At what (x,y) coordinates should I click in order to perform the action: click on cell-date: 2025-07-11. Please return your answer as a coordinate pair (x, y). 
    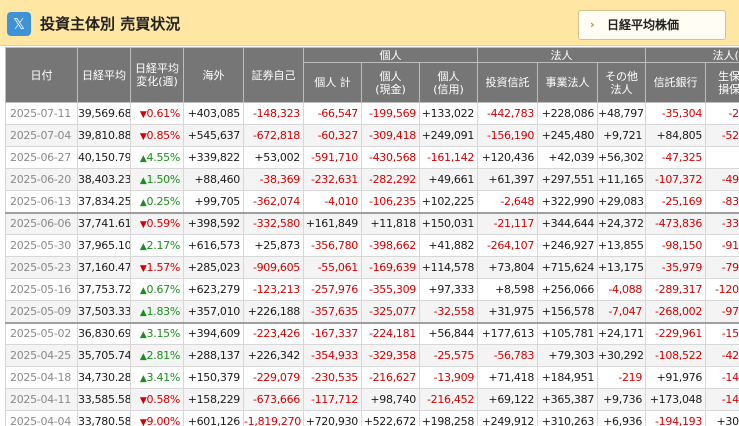
    Looking at the image, I should click on (41, 113).